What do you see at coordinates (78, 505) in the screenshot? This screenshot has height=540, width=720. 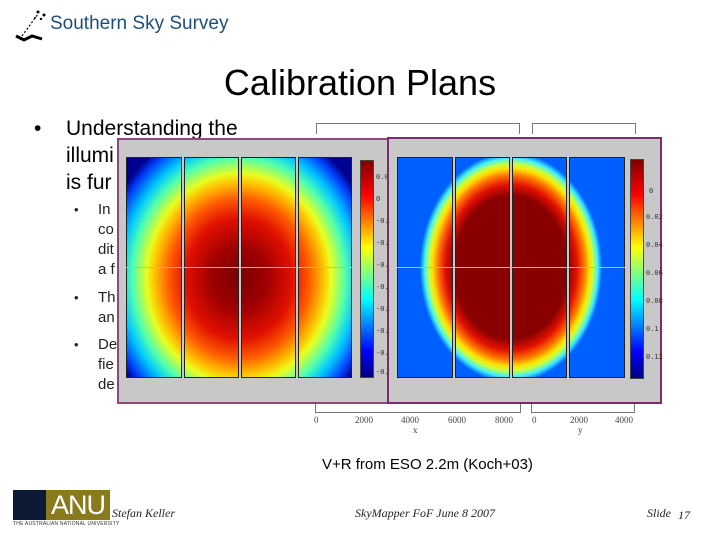 I see `anu-logo: ANU` at bounding box center [78, 505].